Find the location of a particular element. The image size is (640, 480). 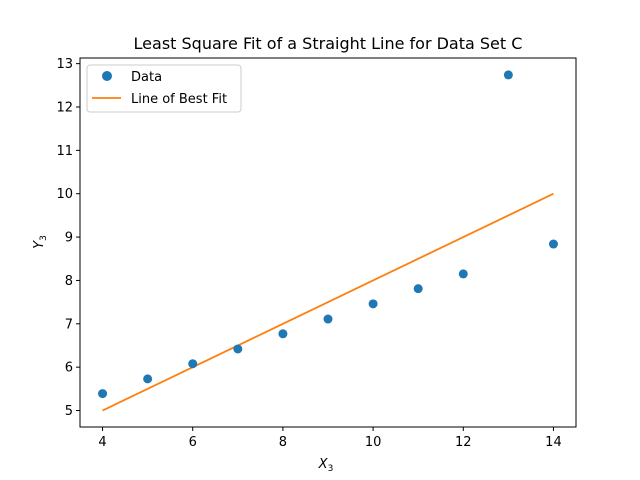

x-tick-label: 4 is located at coordinates (102, 442).